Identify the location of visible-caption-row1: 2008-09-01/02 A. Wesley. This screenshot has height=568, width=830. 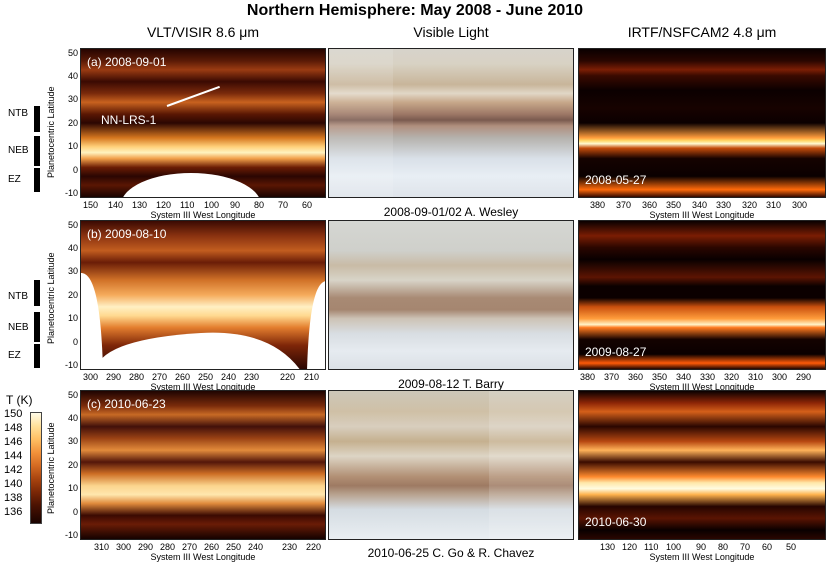
(451, 212).